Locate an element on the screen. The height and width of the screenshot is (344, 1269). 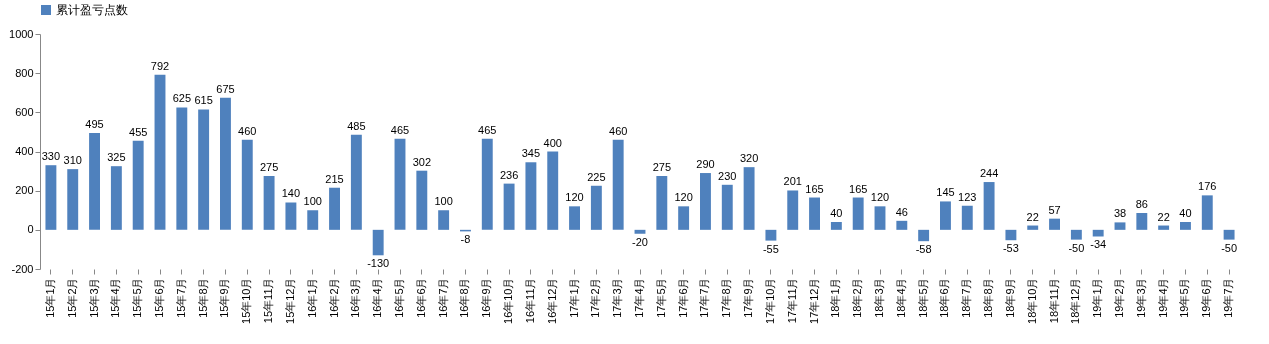
x-tick-label: 18年1月 is located at coordinates (835, 297).